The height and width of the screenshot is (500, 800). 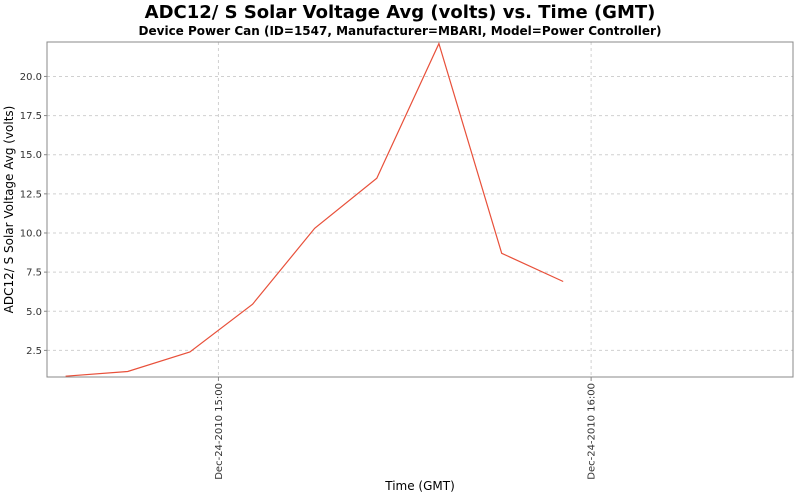 I want to click on y-tick-label: 15.0, so click(x=31, y=155).